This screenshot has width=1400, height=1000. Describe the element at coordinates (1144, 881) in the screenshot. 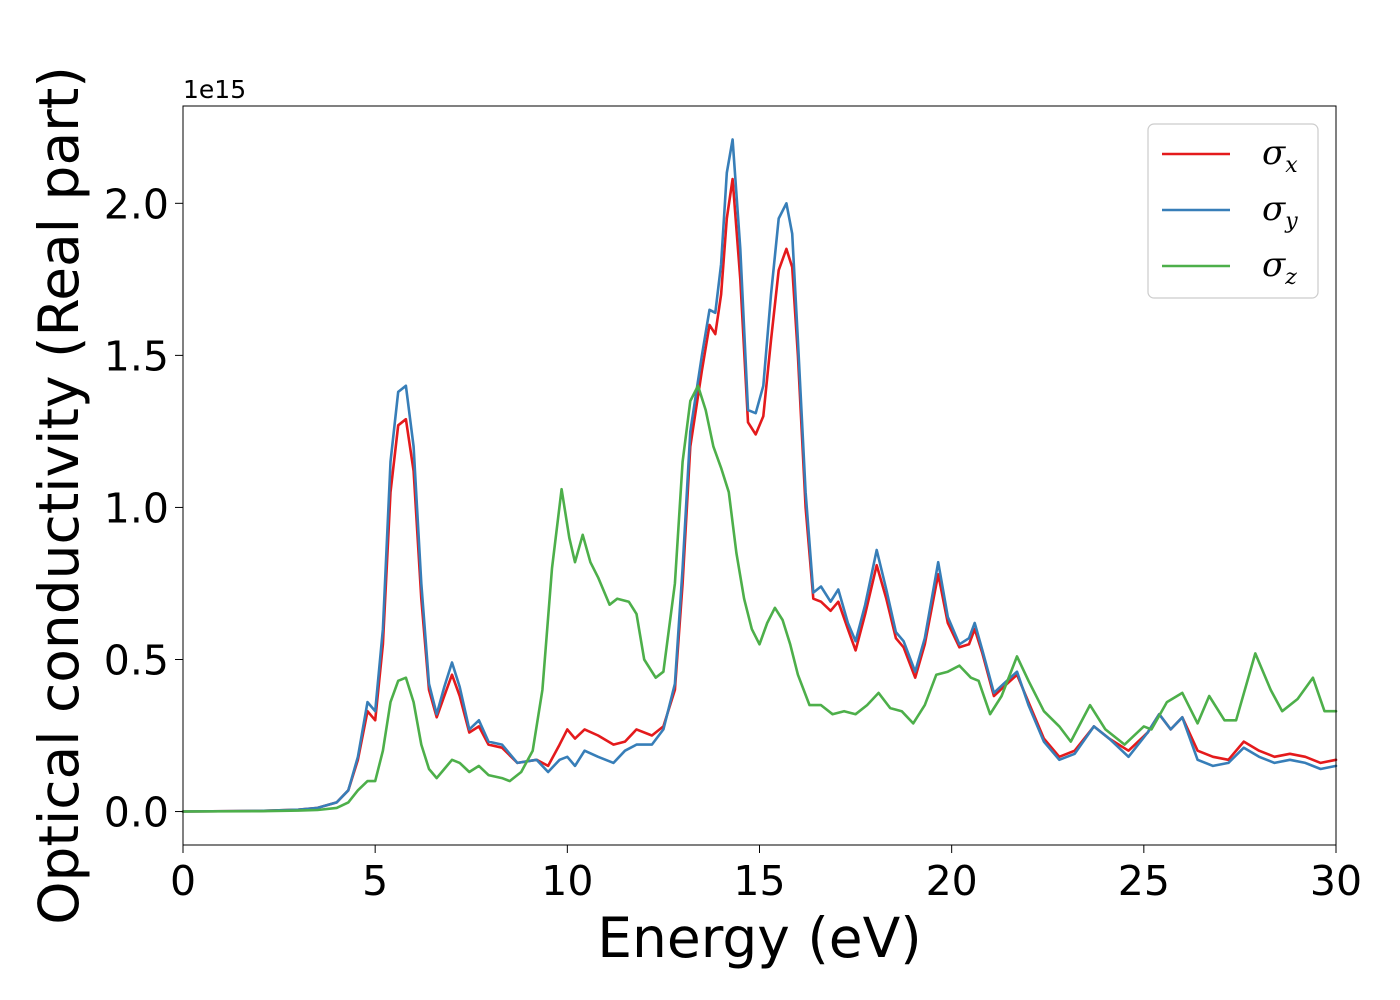

I see `x-tick-label: 25` at that location.